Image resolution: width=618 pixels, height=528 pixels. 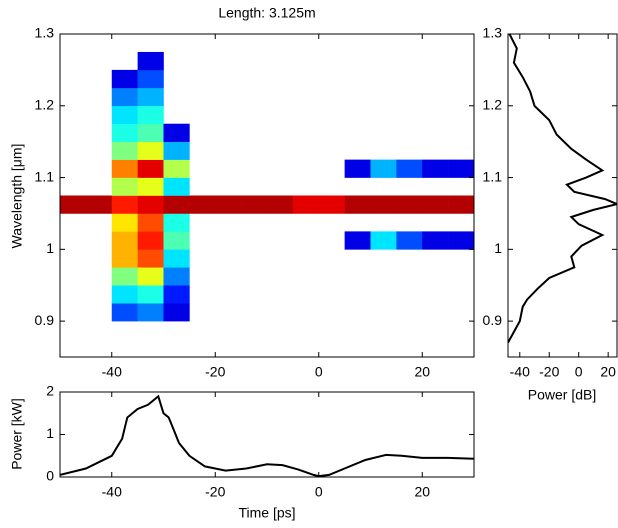 I want to click on y-tick-label: 2, so click(x=50, y=391).